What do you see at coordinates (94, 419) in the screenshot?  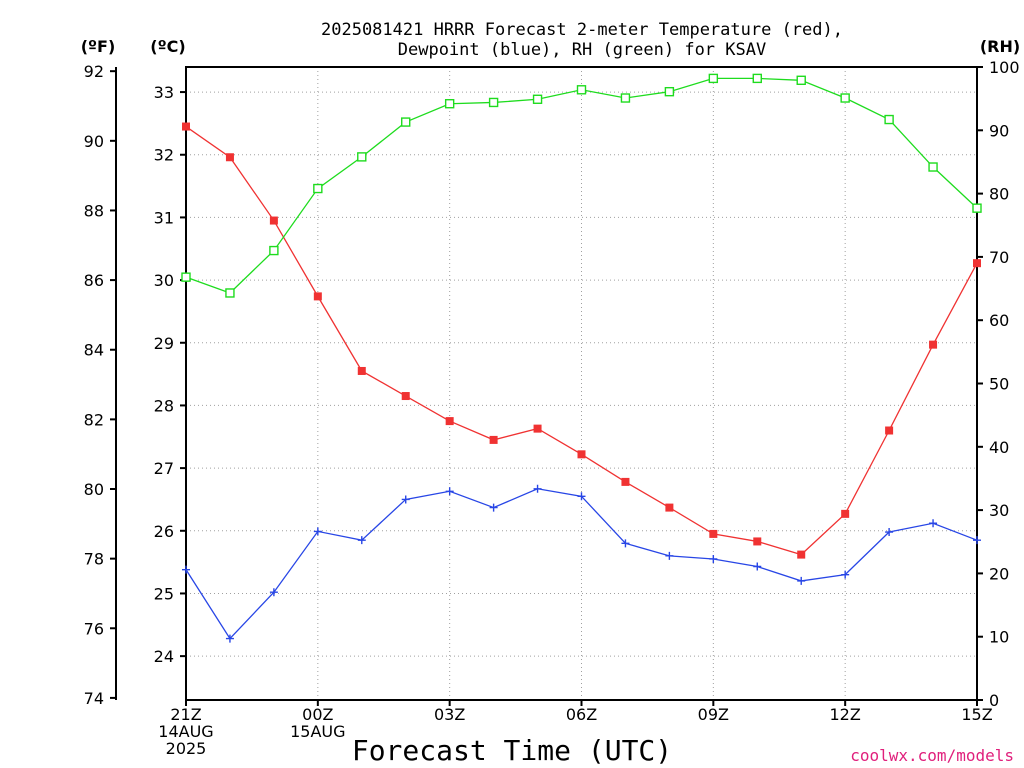 I see `fahrenheit-tick-label: 82` at bounding box center [94, 419].